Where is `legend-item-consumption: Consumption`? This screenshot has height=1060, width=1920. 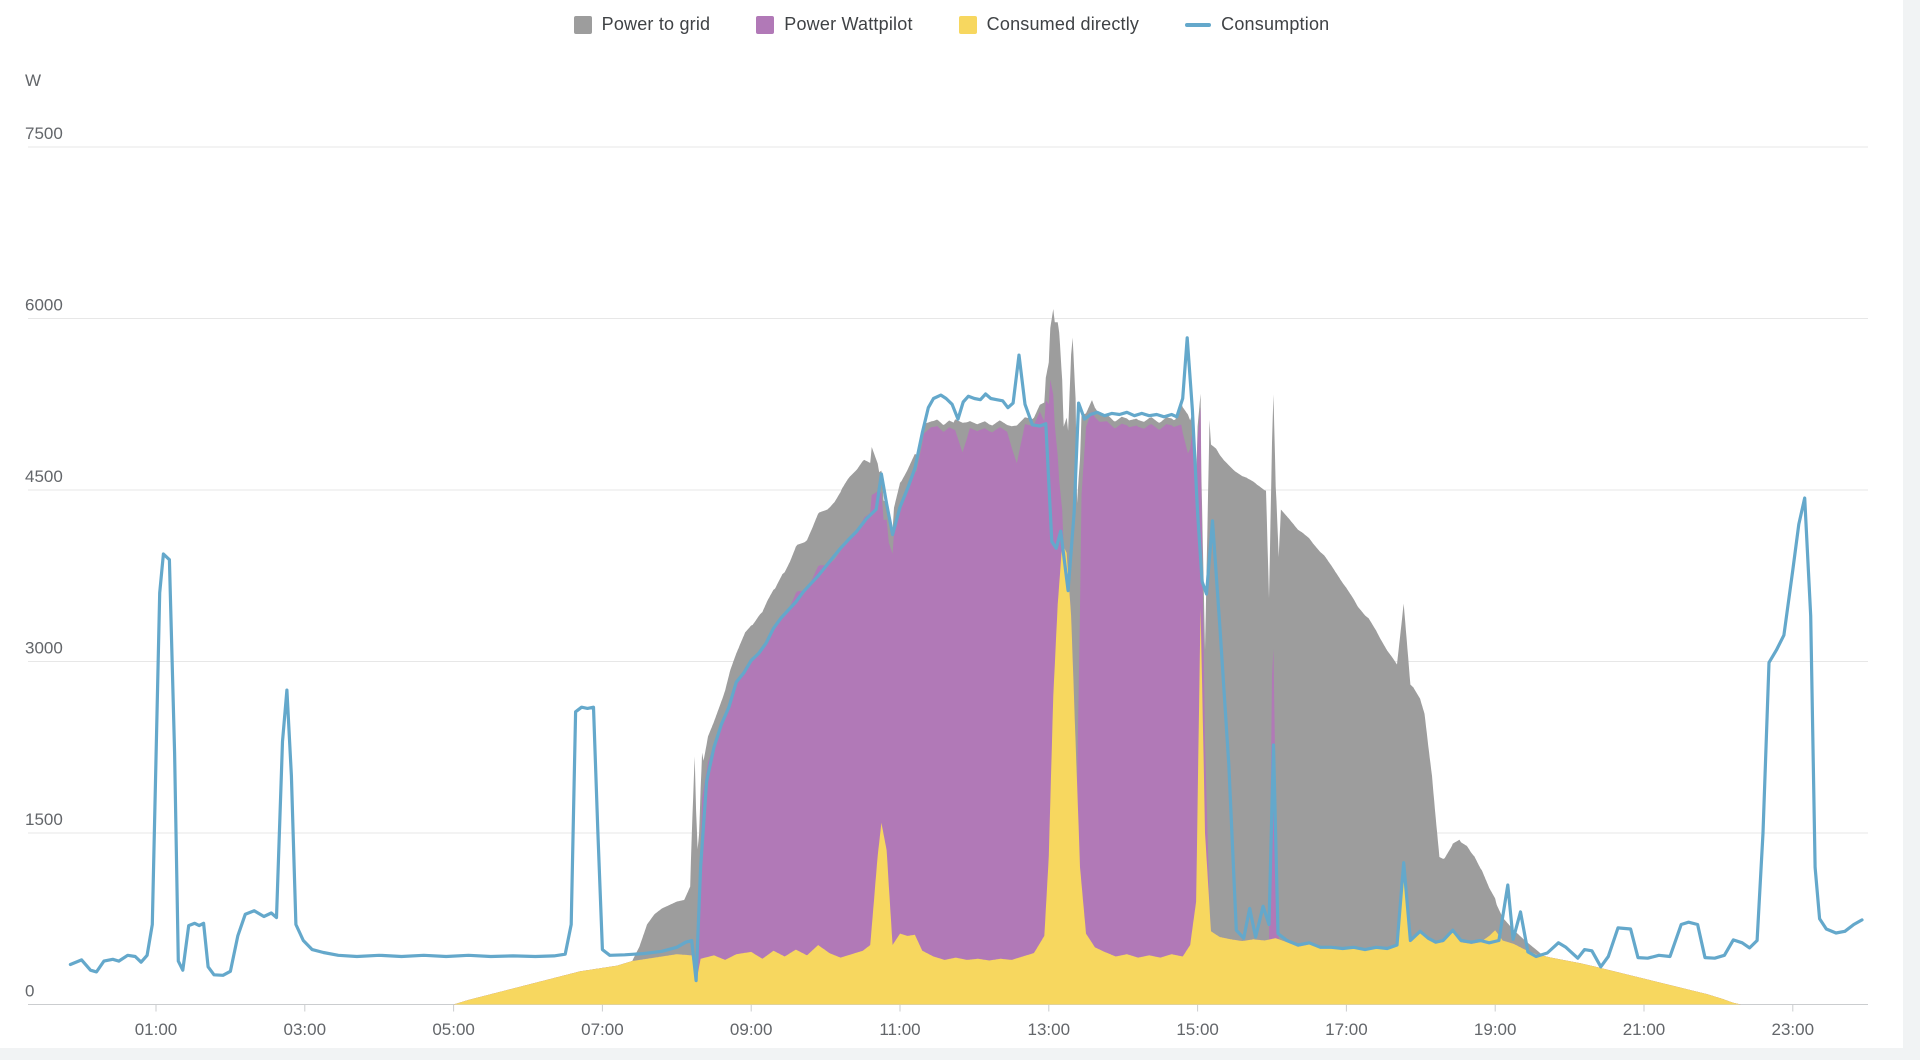 legend-item-consumption: Consumption is located at coordinates (1257, 24).